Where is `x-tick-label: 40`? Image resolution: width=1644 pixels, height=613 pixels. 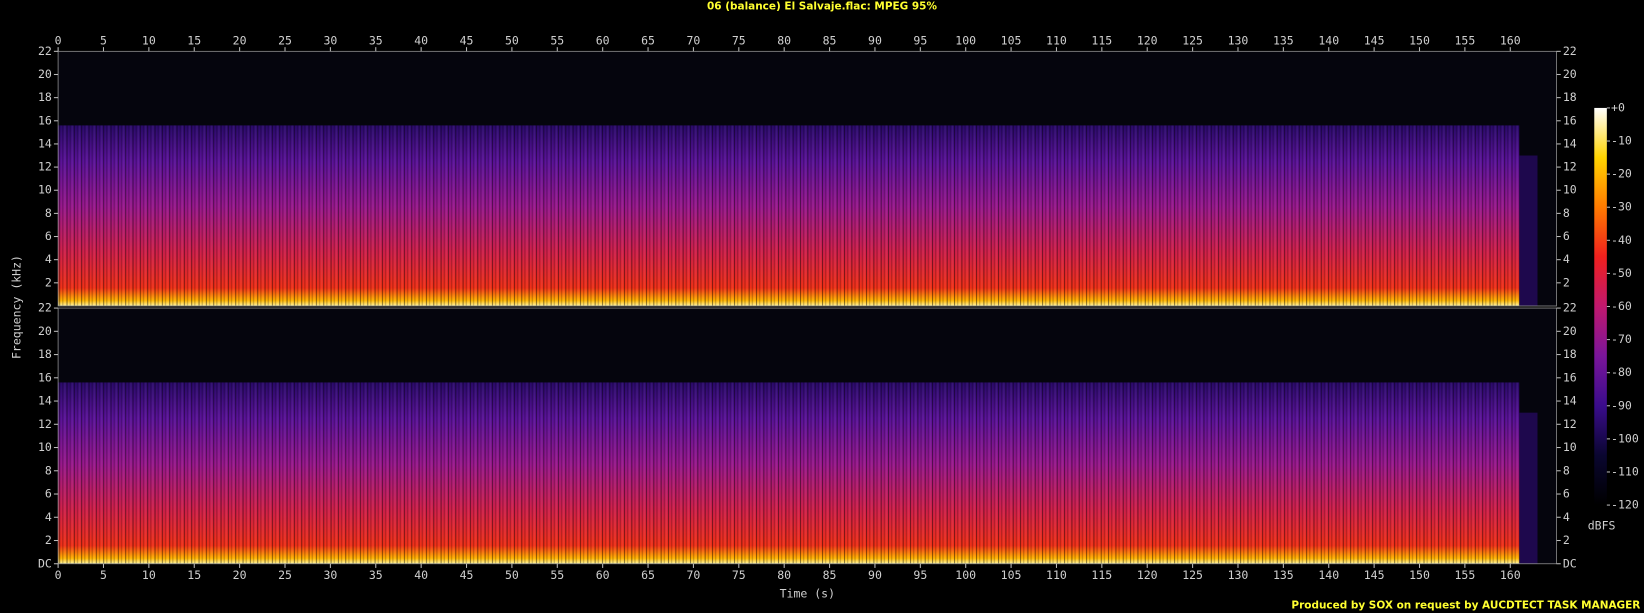 x-tick-label: 40 is located at coordinates (421, 575).